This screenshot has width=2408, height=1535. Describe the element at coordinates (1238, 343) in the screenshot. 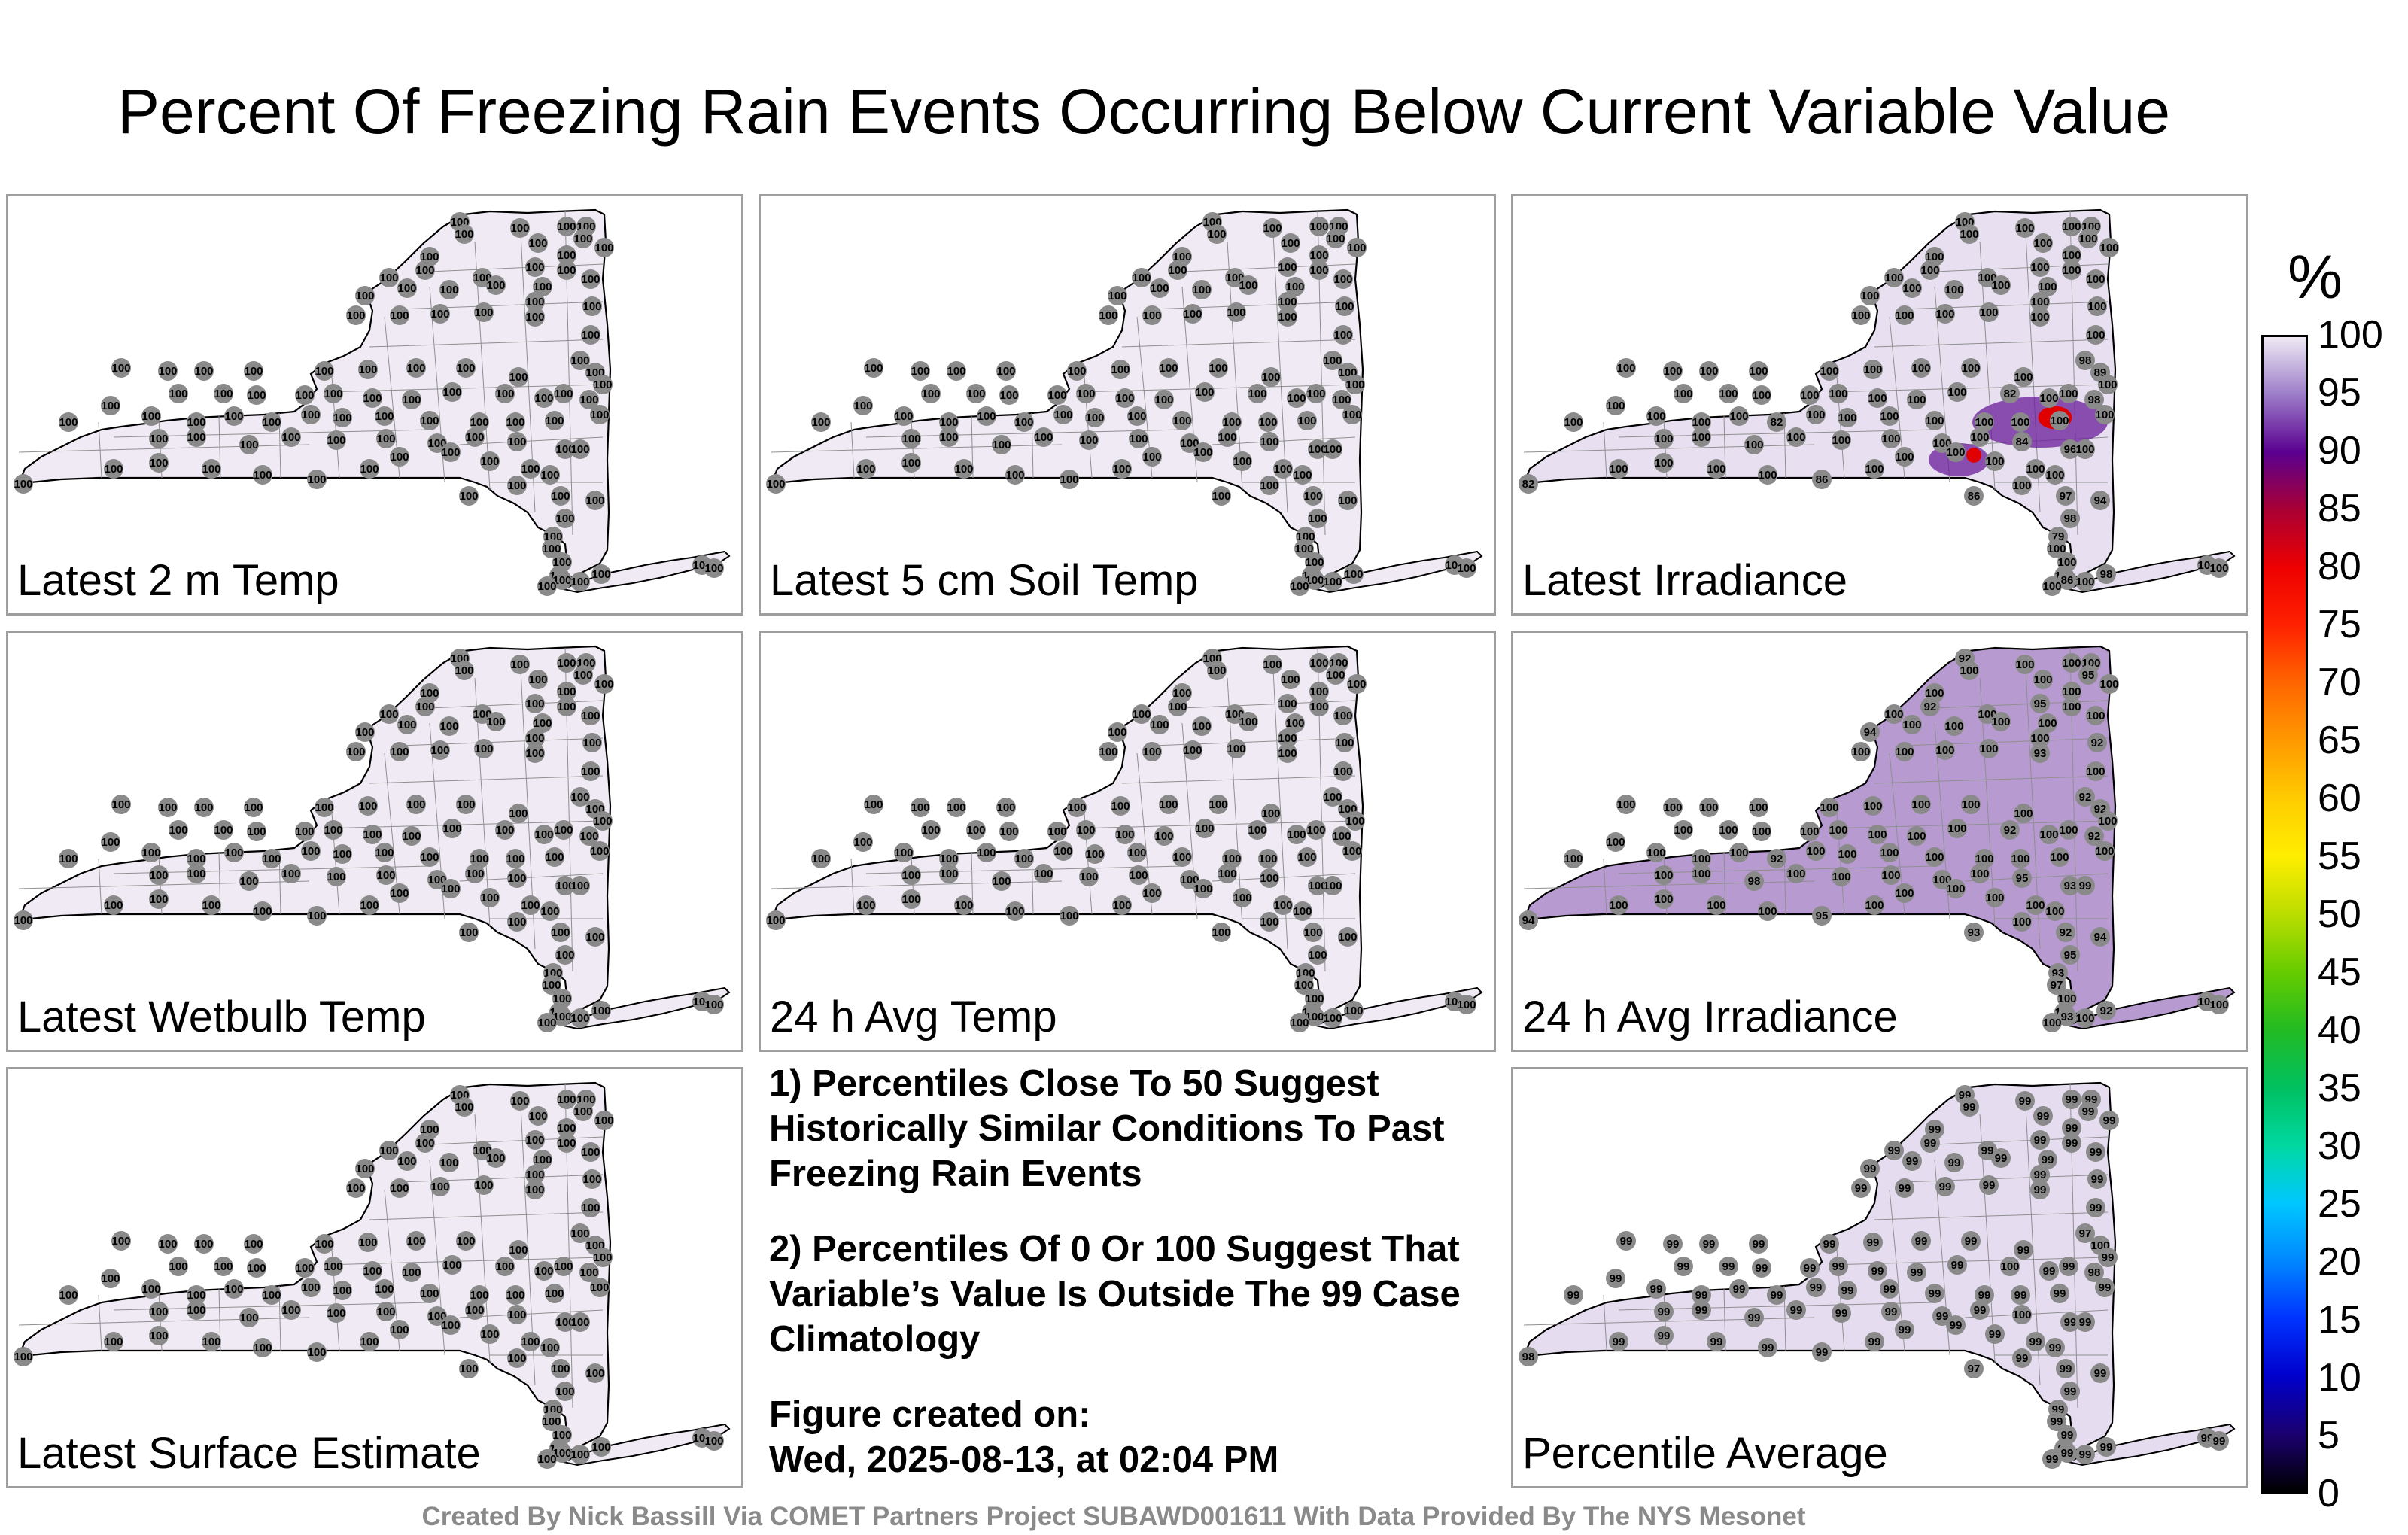

I see `county-line` at that location.